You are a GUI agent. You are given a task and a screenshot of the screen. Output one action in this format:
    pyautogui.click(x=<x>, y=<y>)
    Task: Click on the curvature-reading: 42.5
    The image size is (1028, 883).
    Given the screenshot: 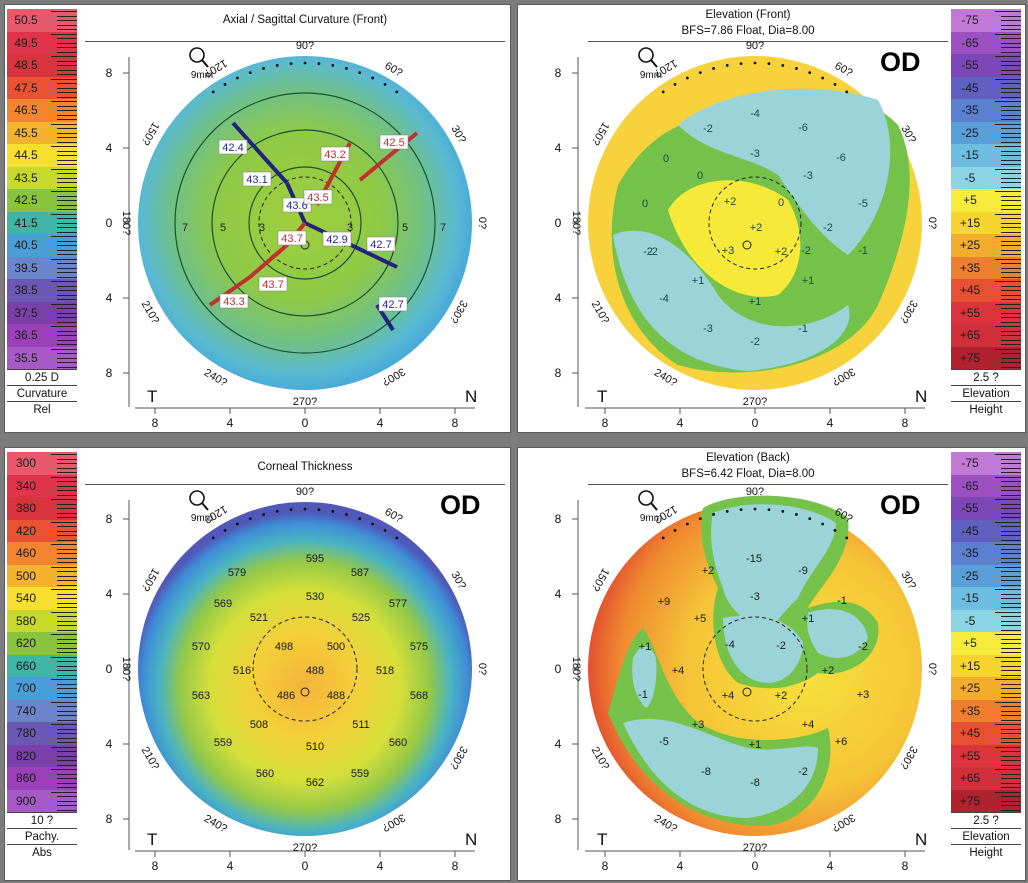 What is the action you would take?
    pyautogui.click(x=394, y=142)
    